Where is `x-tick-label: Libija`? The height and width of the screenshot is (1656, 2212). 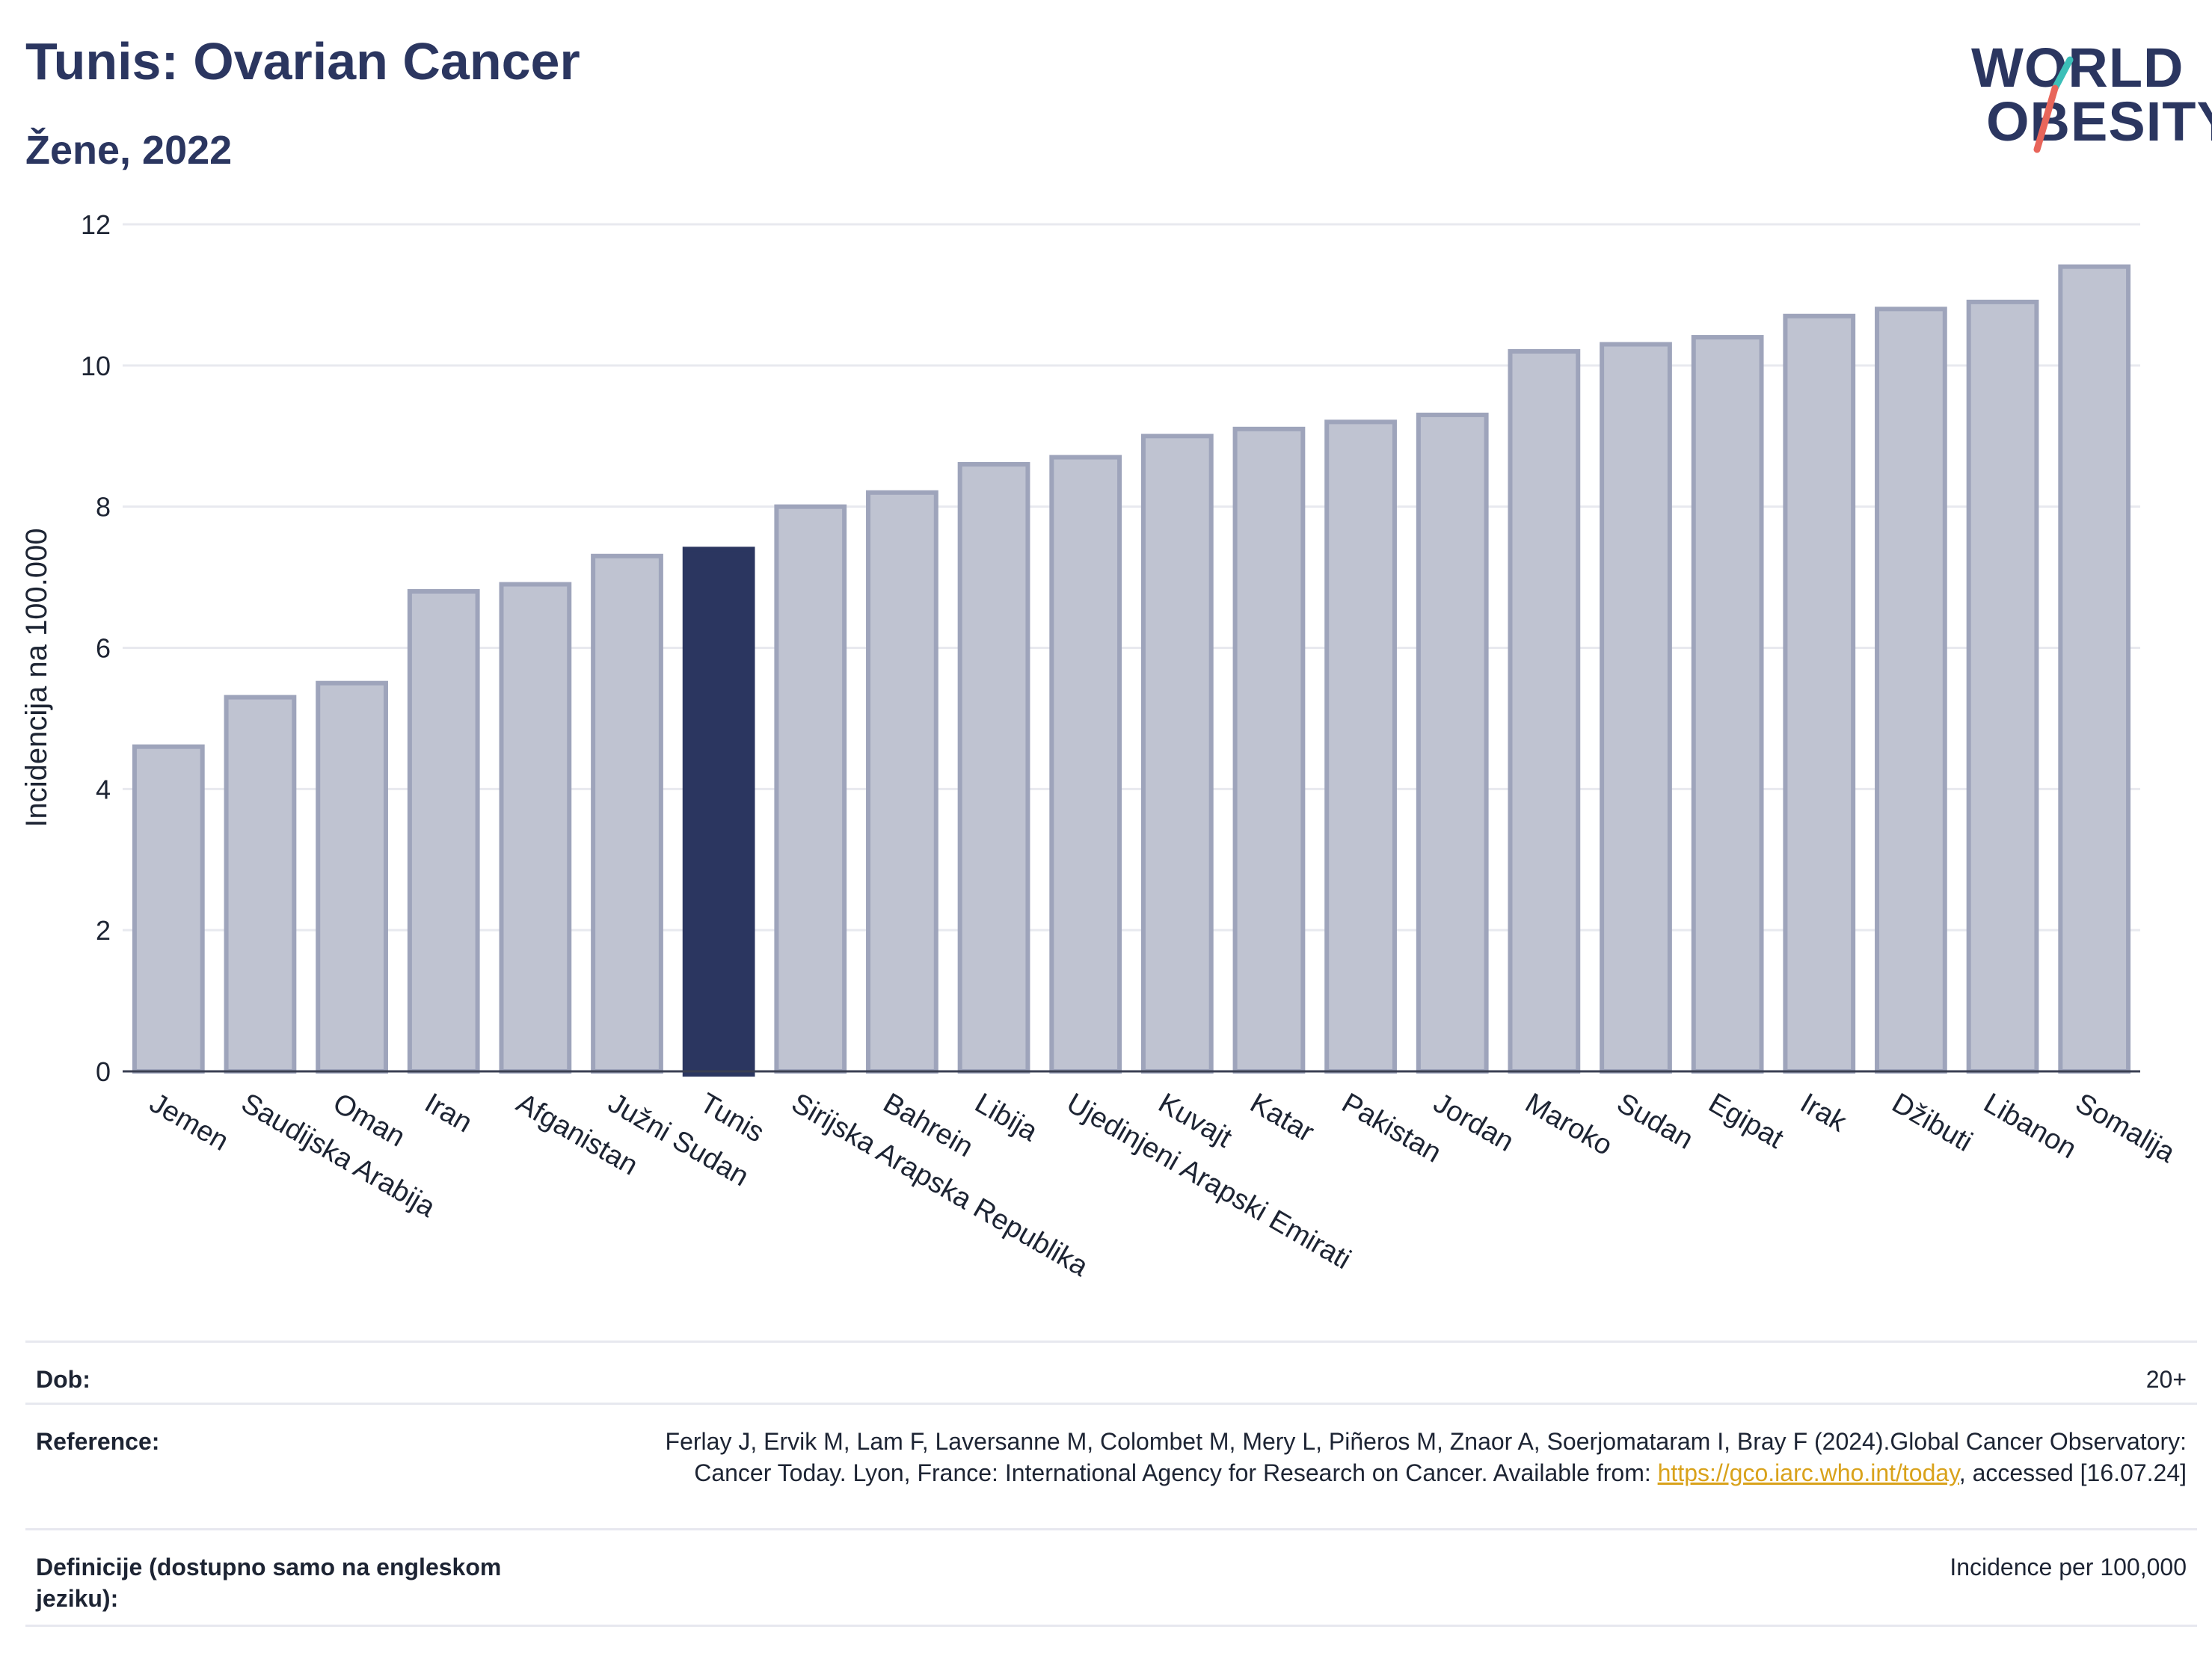 x-tick-label: Libija is located at coordinates (1007, 1117).